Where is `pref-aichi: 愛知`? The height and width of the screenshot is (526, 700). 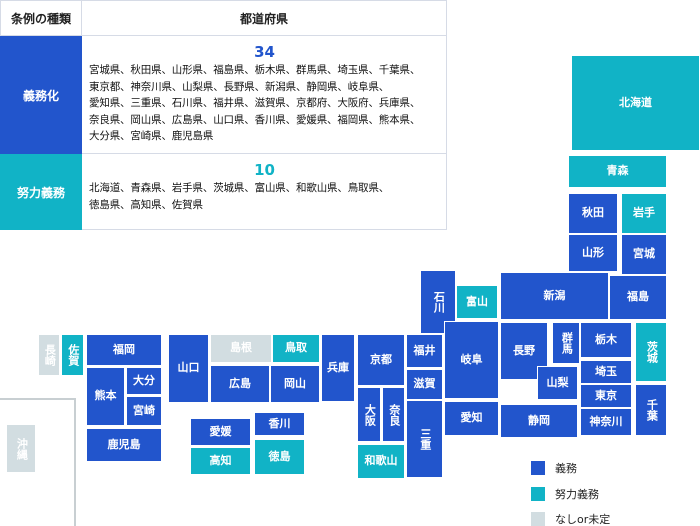 pref-aichi: 愛知 is located at coordinates (471, 418).